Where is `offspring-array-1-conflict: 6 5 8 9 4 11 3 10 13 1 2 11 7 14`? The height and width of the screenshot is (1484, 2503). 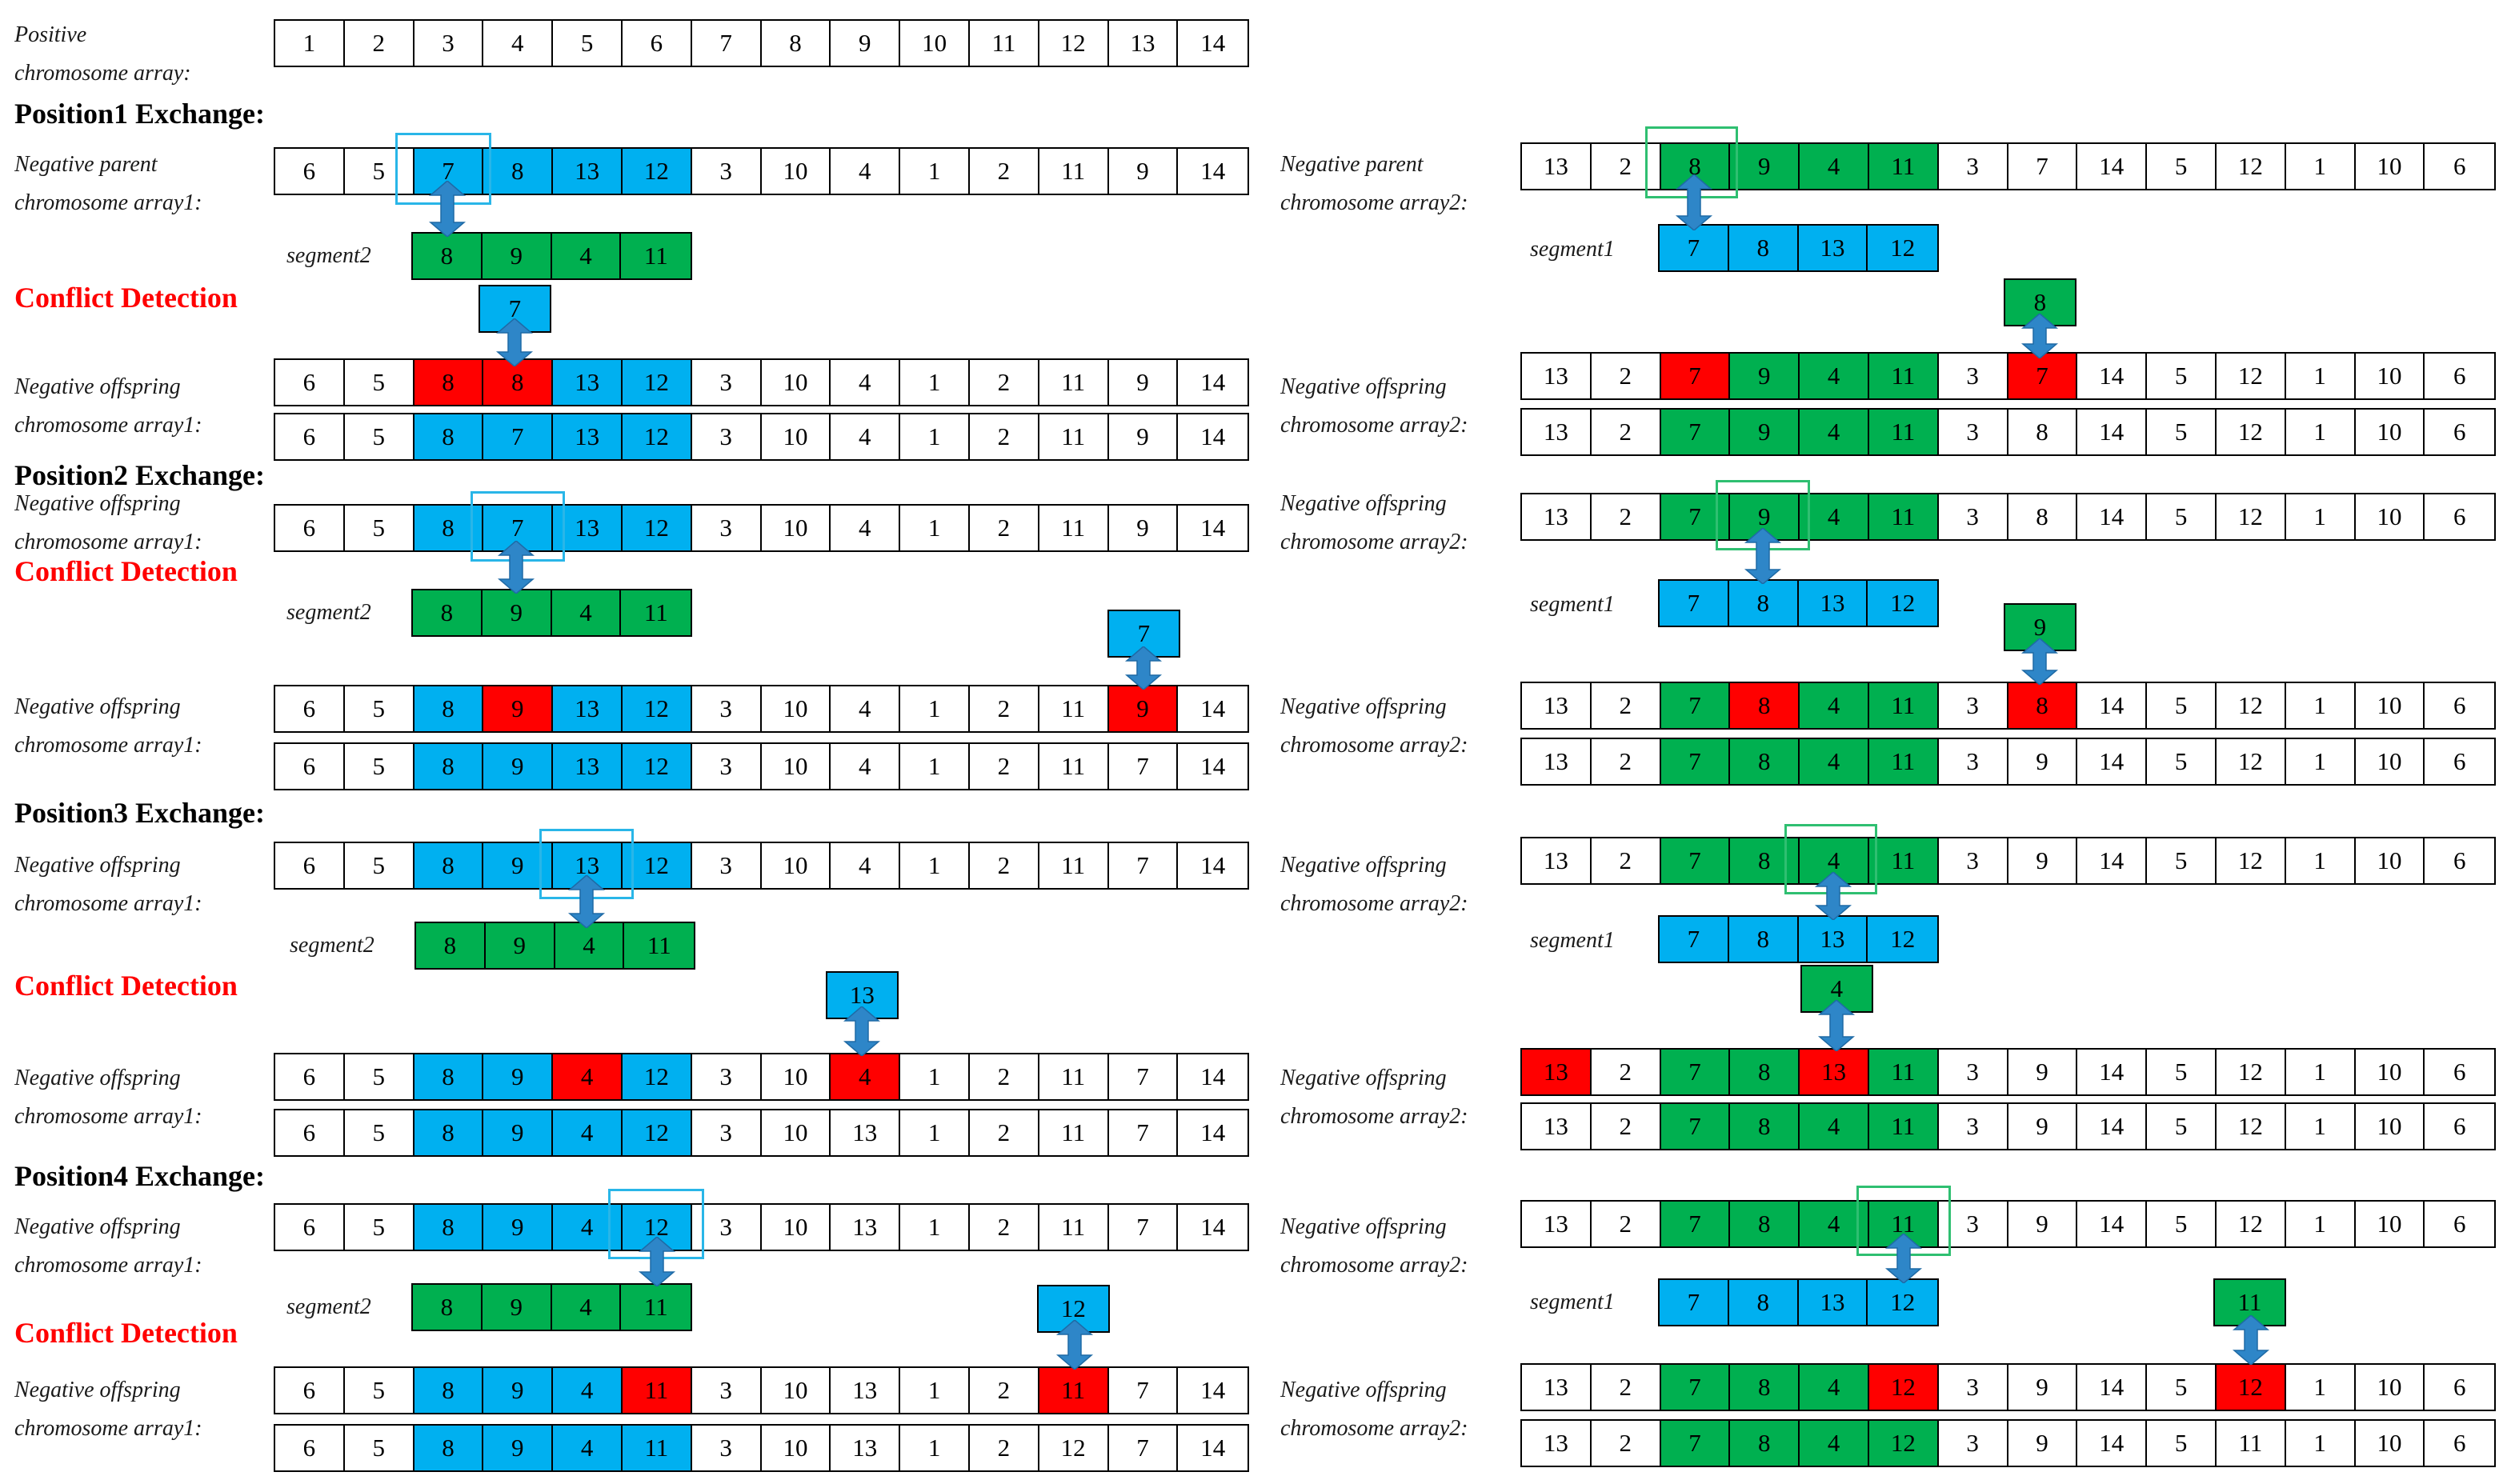 offspring-array-1-conflict: 6 5 8 9 4 11 3 10 13 1 2 11 7 14 is located at coordinates (762, 1390).